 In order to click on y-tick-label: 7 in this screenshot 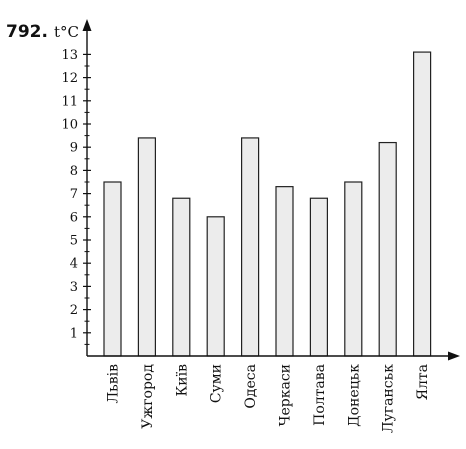, I will do `click(74, 194)`.